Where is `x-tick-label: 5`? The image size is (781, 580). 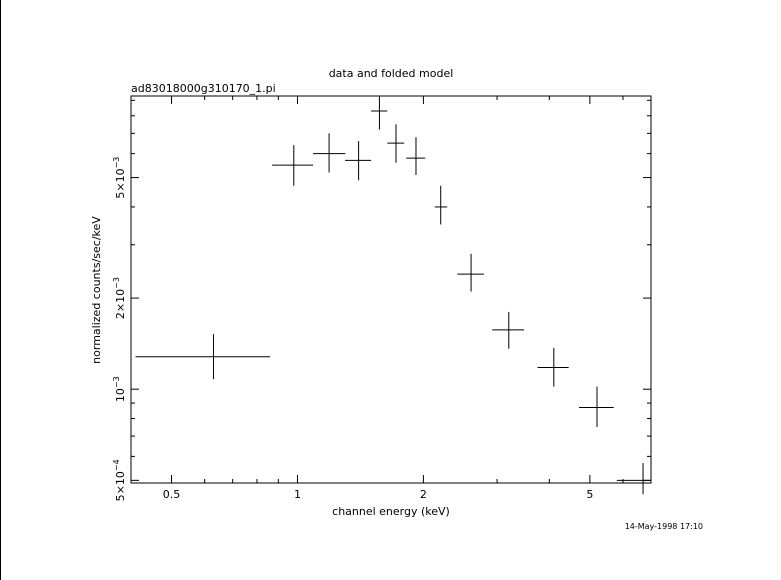 x-tick-label: 5 is located at coordinates (589, 494).